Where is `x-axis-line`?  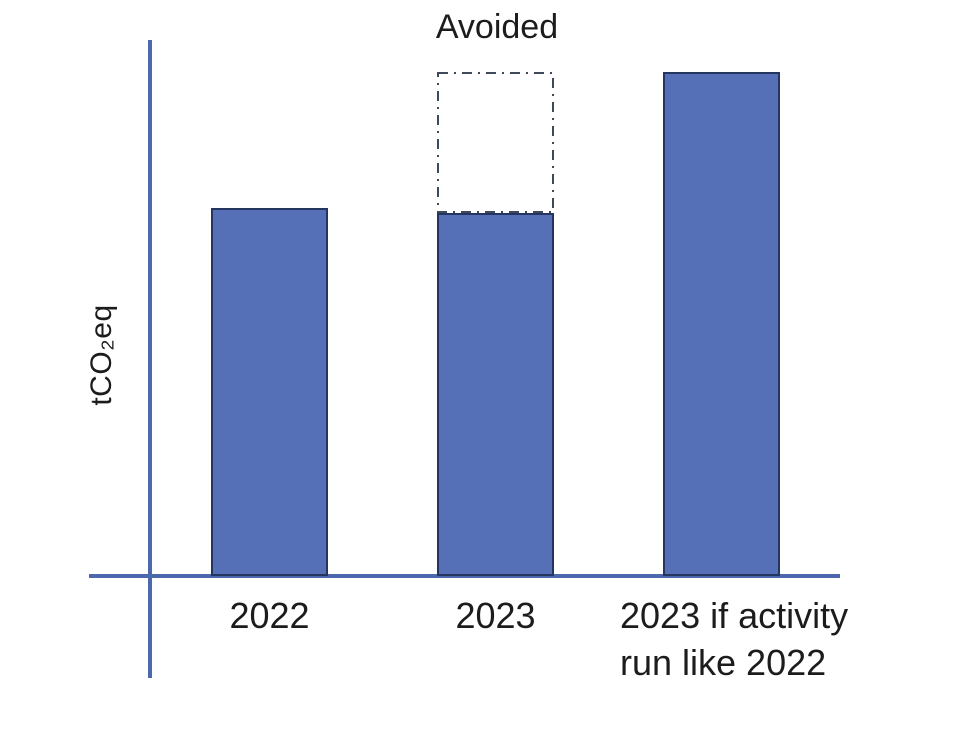 x-axis-line is located at coordinates (464, 576).